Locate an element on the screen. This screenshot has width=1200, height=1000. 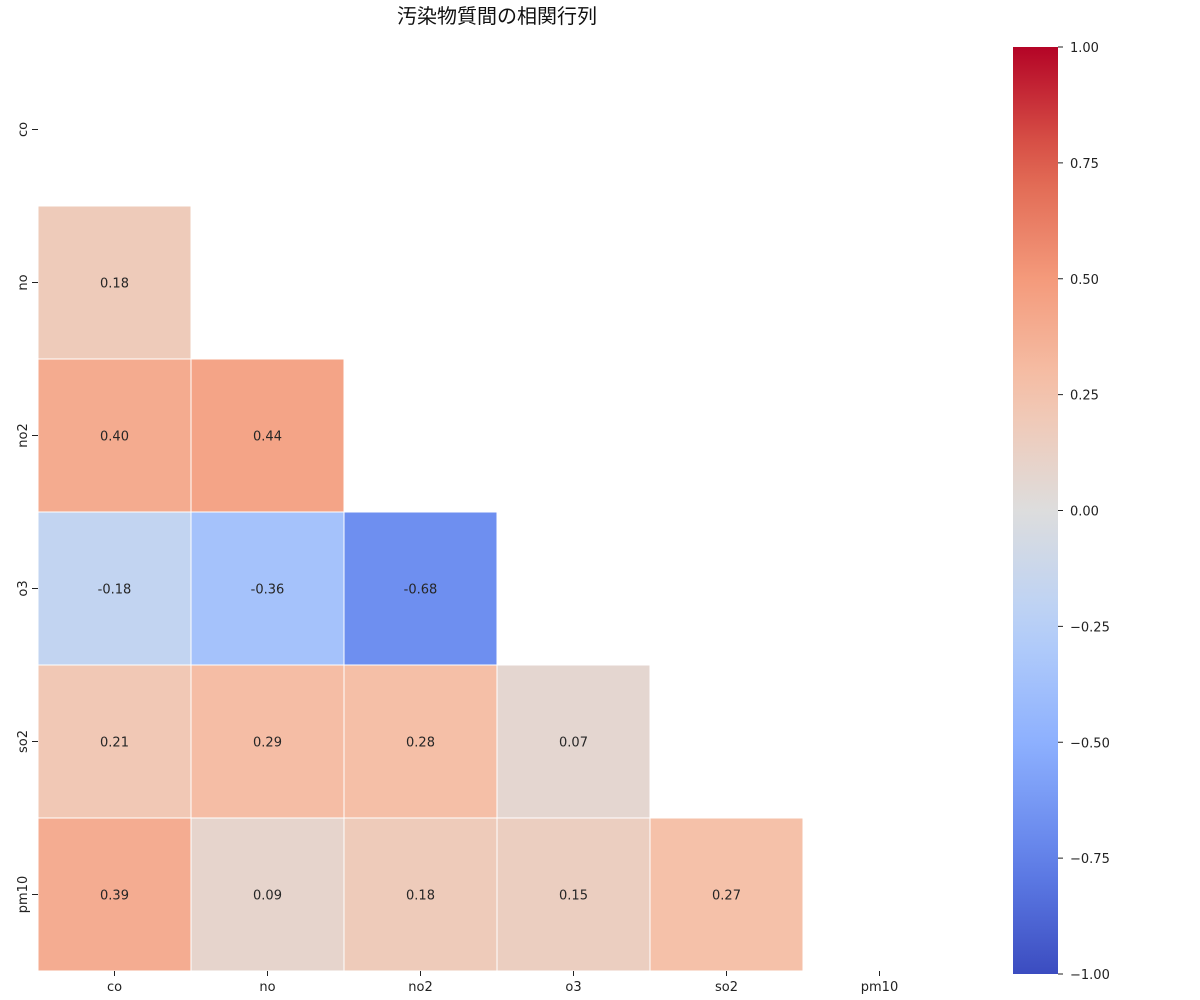
colorbar-gradient is located at coordinates (1035, 510).